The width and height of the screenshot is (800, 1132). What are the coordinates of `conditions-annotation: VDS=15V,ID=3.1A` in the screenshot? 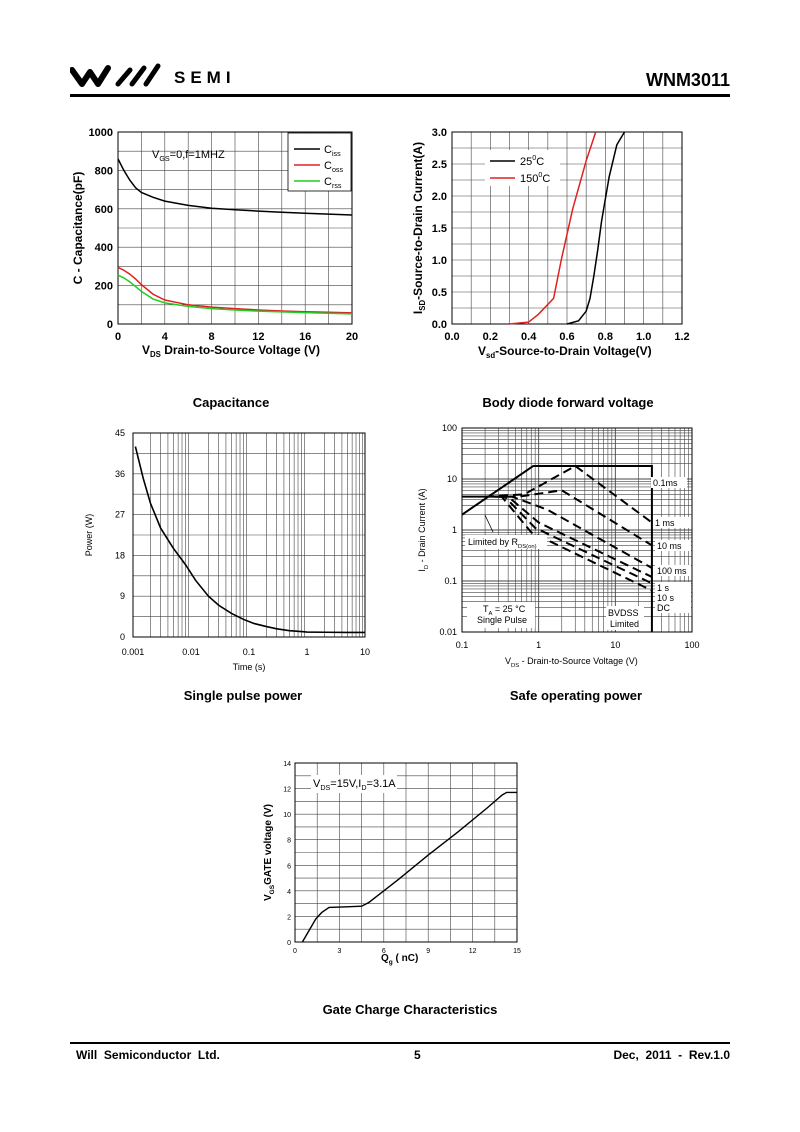 It's located at (354, 785).